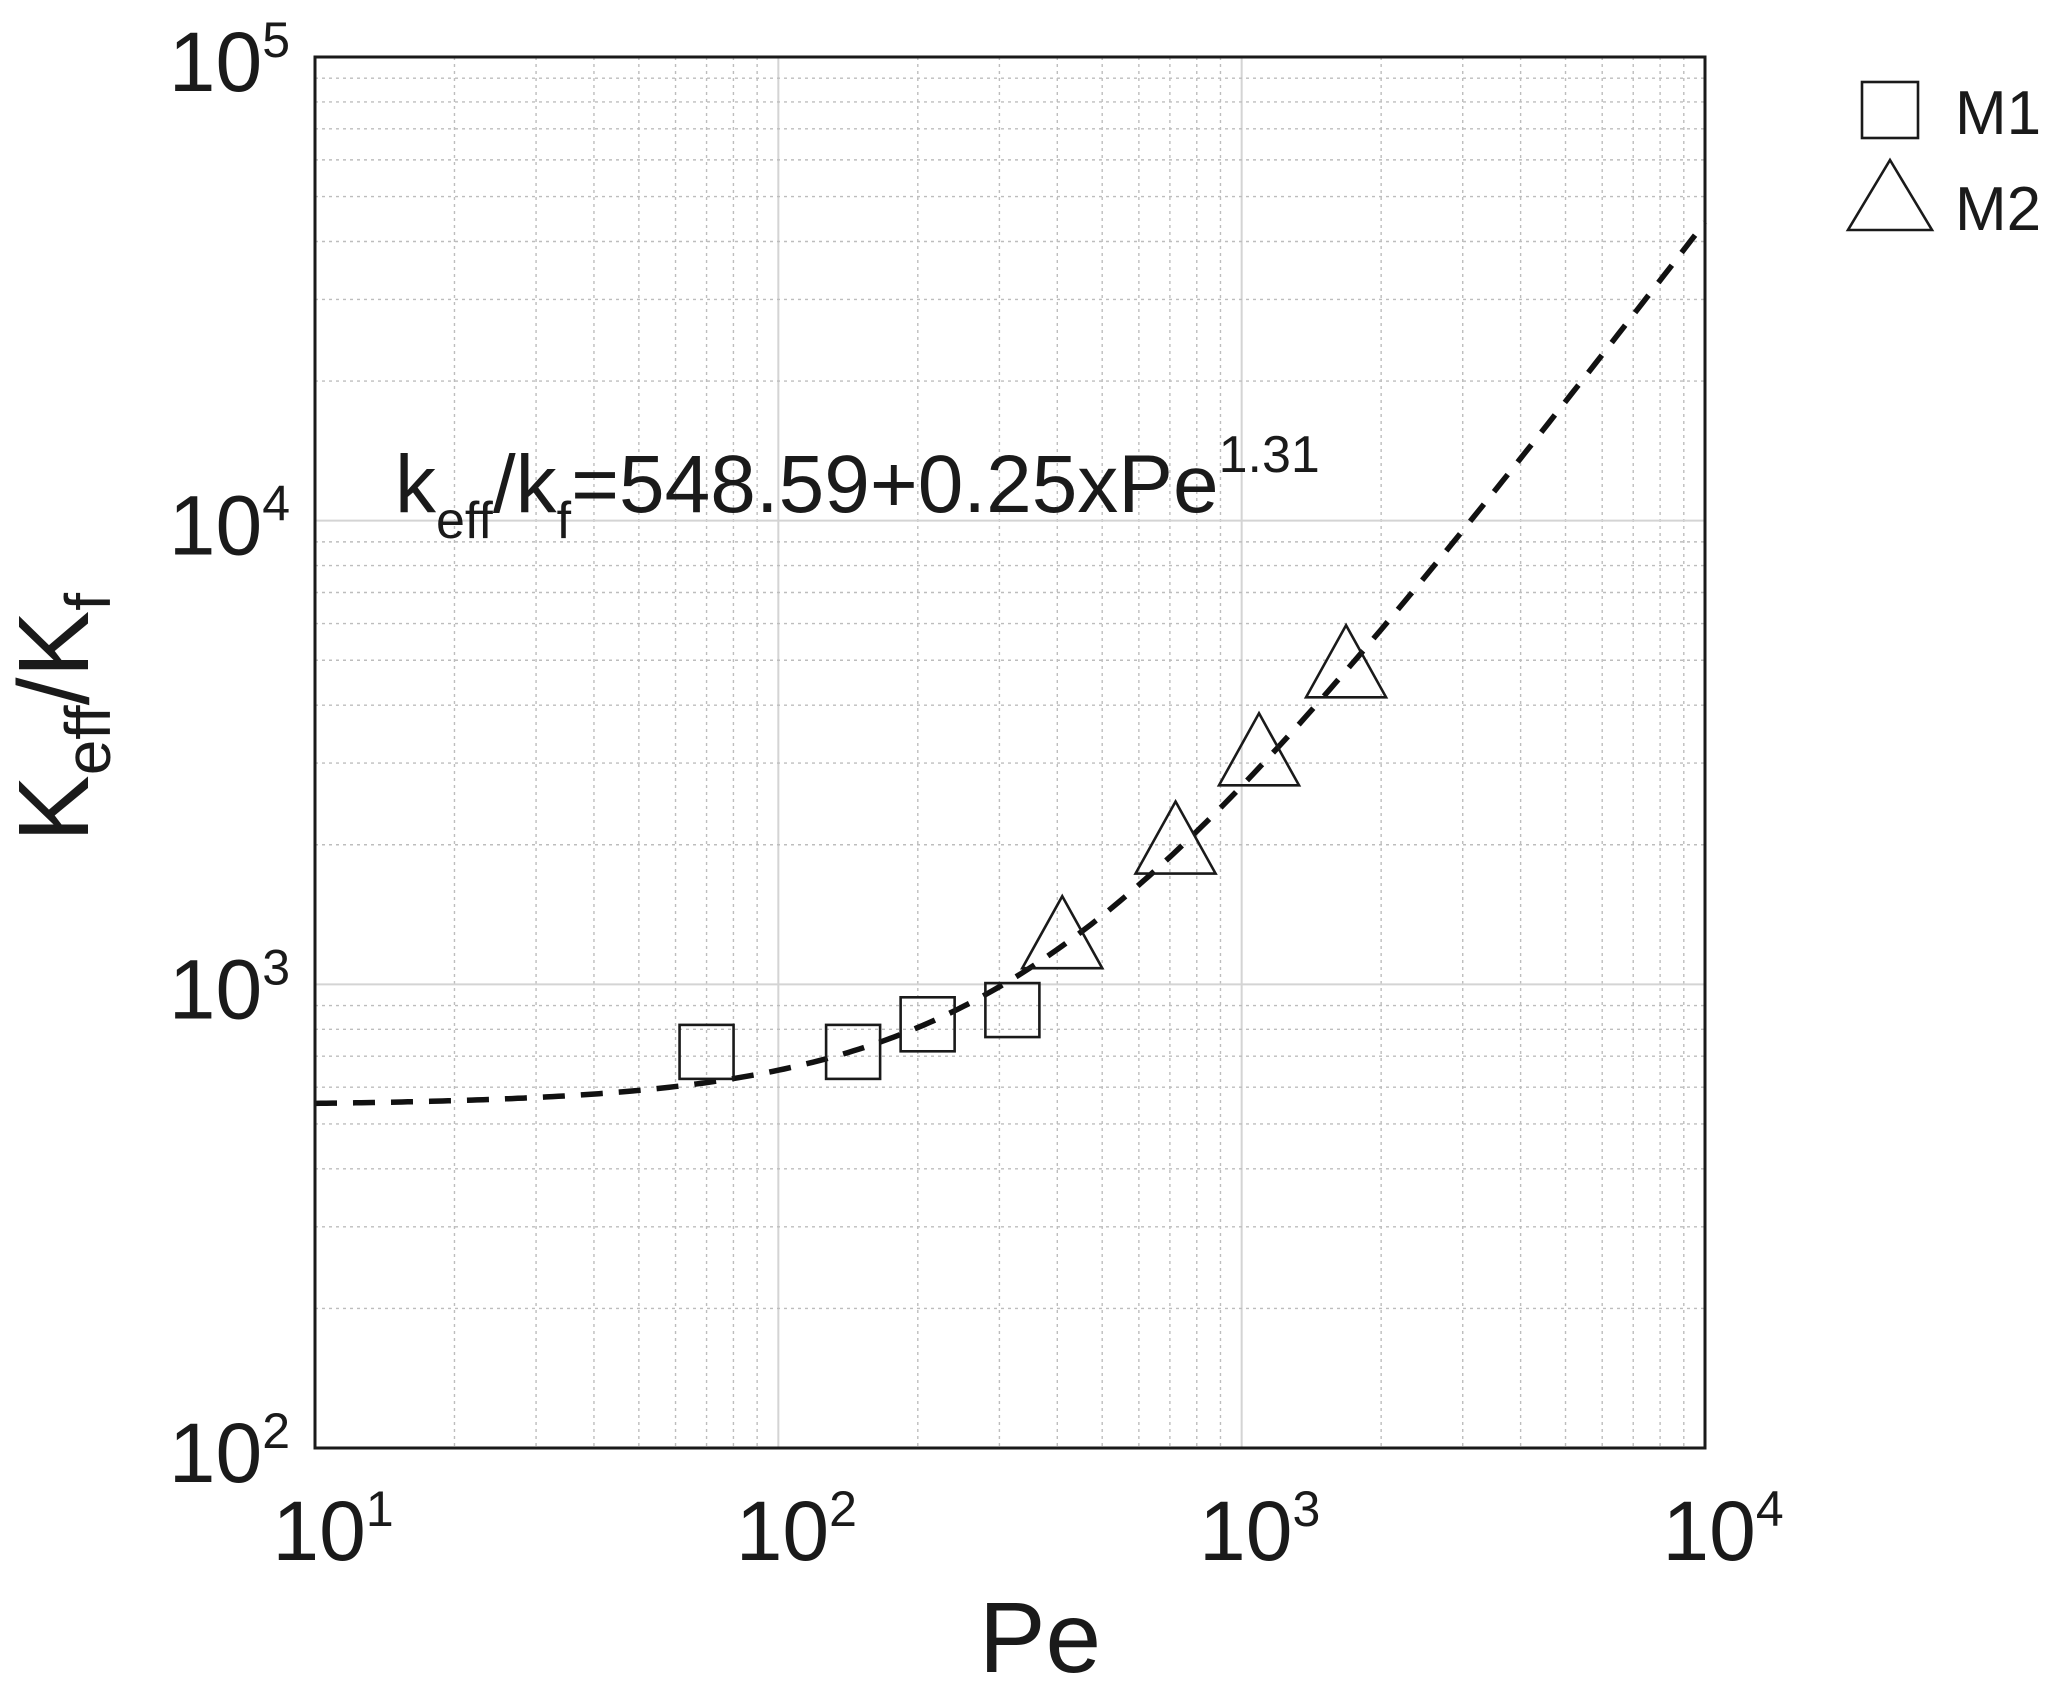 The height and width of the screenshot is (1700, 2067). I want to click on y-tick-label: 10⁴, so click(229, 524).